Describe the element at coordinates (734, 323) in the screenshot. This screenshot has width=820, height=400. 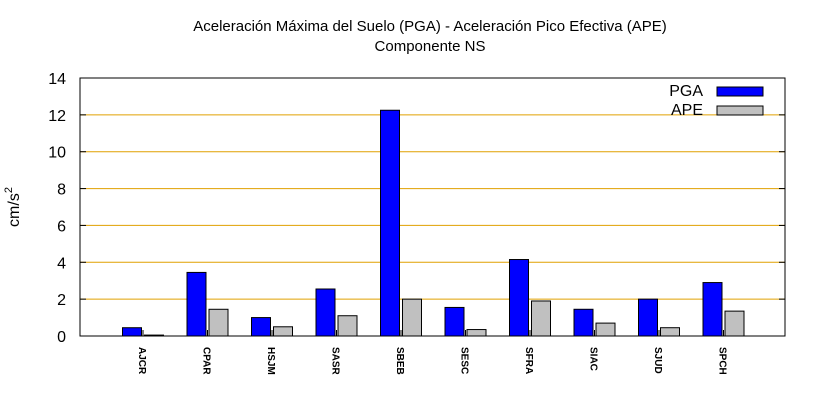
I see `bar-ape-spch` at that location.